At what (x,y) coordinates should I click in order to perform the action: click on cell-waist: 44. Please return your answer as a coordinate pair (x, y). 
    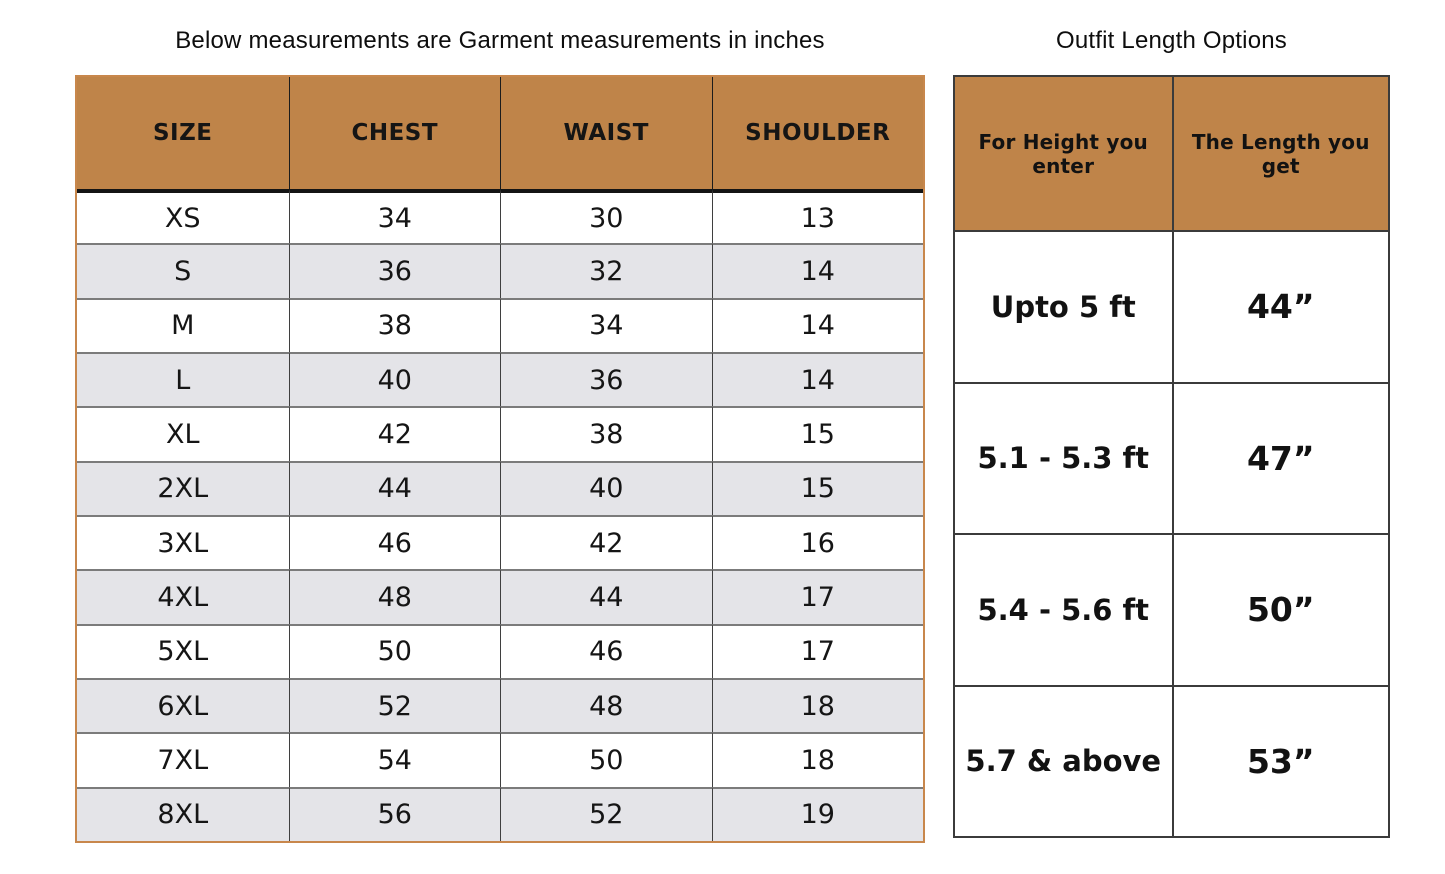
    Looking at the image, I should click on (606, 596).